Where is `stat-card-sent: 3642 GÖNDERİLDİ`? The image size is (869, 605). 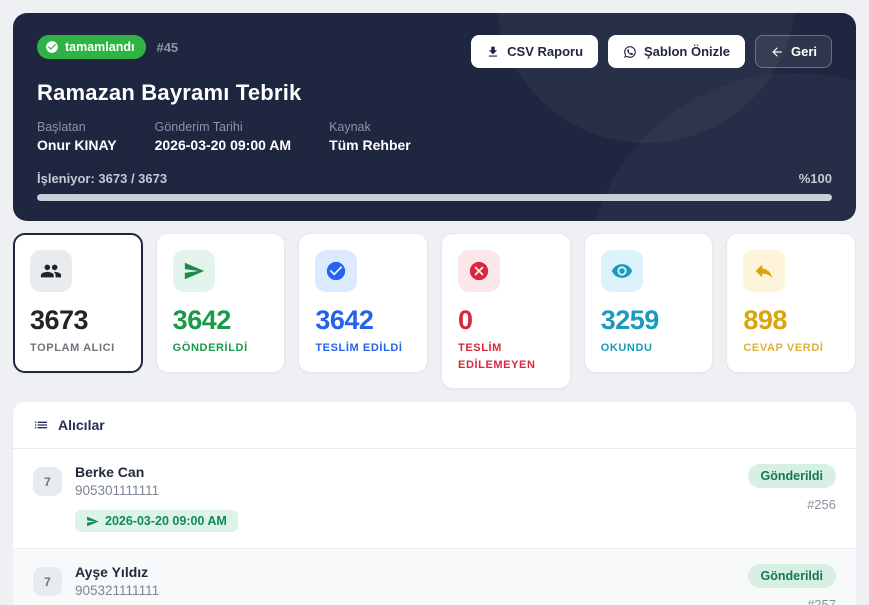
stat-card-sent: 3642 GÖNDERİLDİ is located at coordinates (220, 303).